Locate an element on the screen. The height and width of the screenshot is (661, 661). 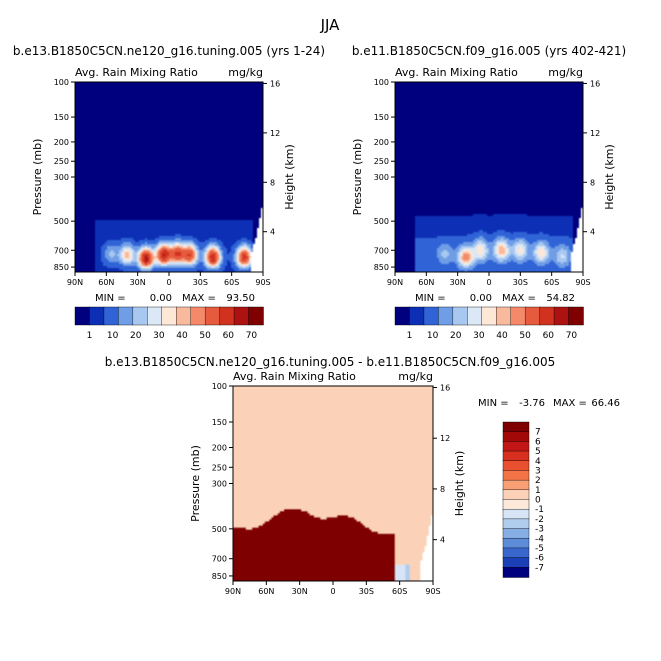
colorbar-label: 20 is located at coordinates (136, 336).